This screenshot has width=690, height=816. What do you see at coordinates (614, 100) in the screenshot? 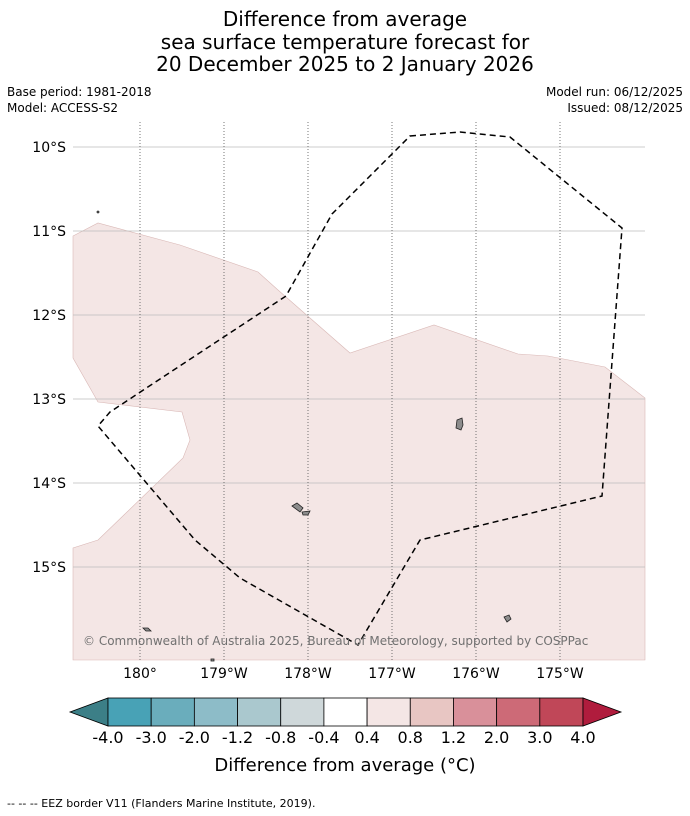
I see `meta-right: Model run: 06/12/2025 Issued: 08/12/2025` at bounding box center [614, 100].